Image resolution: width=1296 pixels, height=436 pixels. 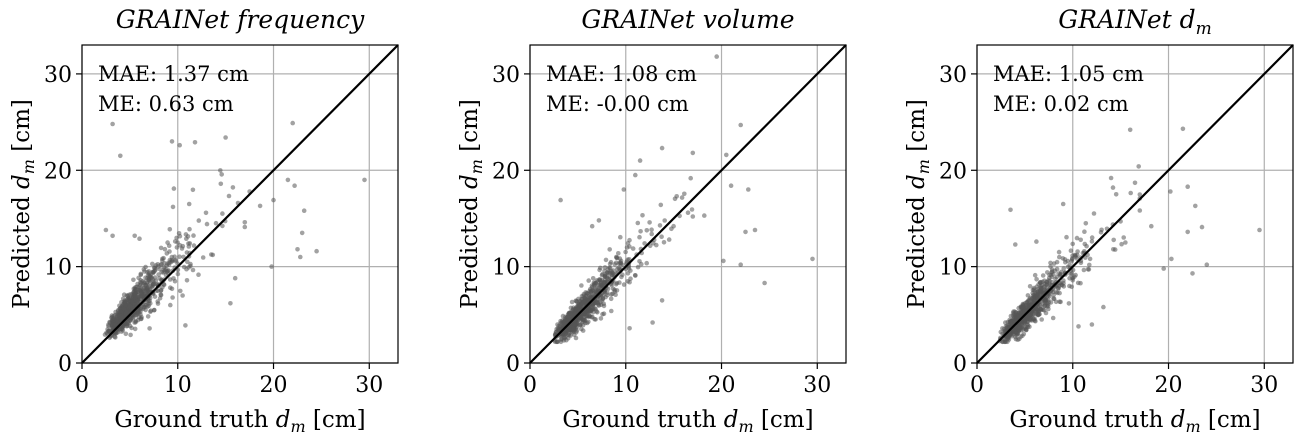 I want to click on x-tick-label: 10, so click(x=626, y=385).